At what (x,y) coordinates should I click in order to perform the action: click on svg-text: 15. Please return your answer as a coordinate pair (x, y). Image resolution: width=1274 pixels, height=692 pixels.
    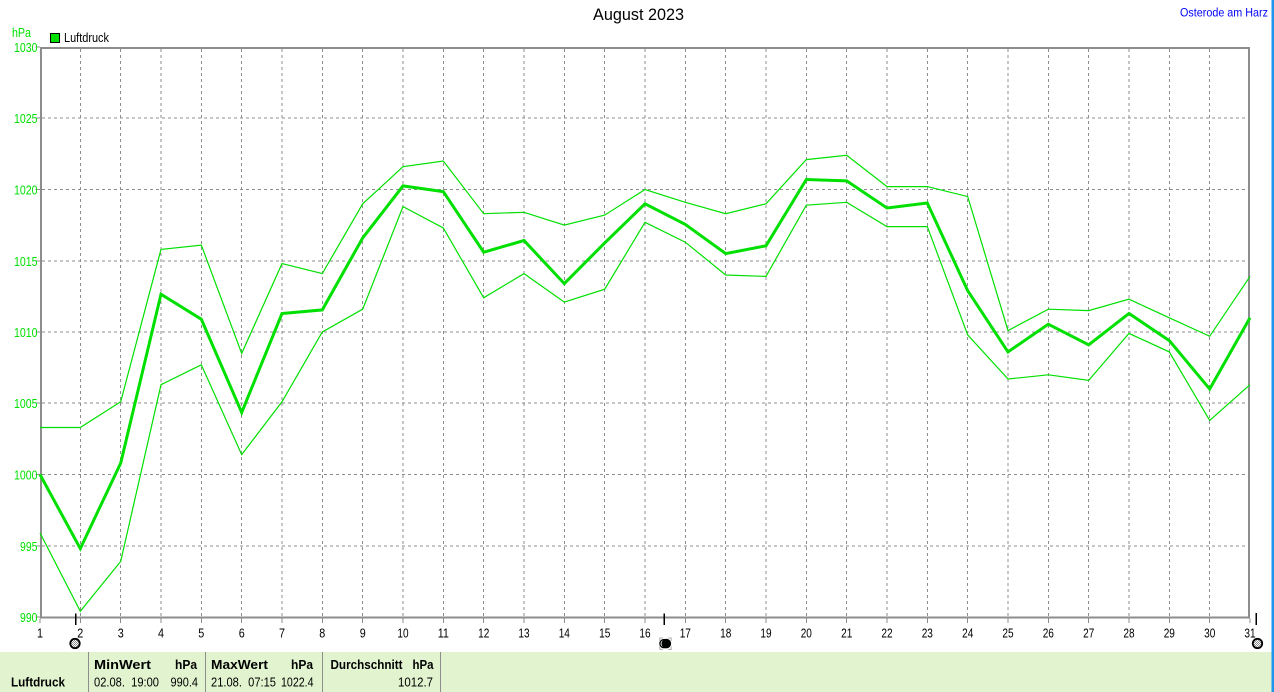
    Looking at the image, I should click on (604, 633).